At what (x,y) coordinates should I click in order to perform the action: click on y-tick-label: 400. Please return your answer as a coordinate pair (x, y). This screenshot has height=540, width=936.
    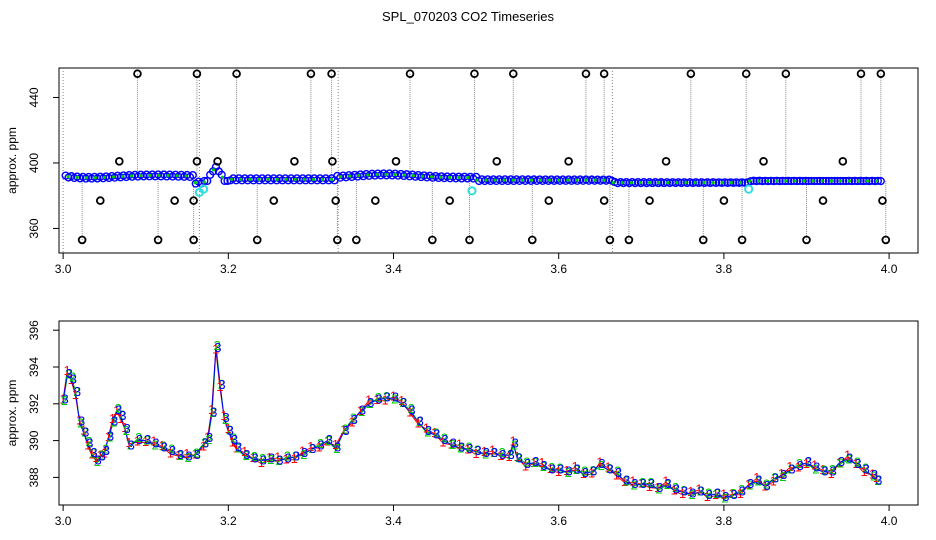
    Looking at the image, I should click on (34, 163).